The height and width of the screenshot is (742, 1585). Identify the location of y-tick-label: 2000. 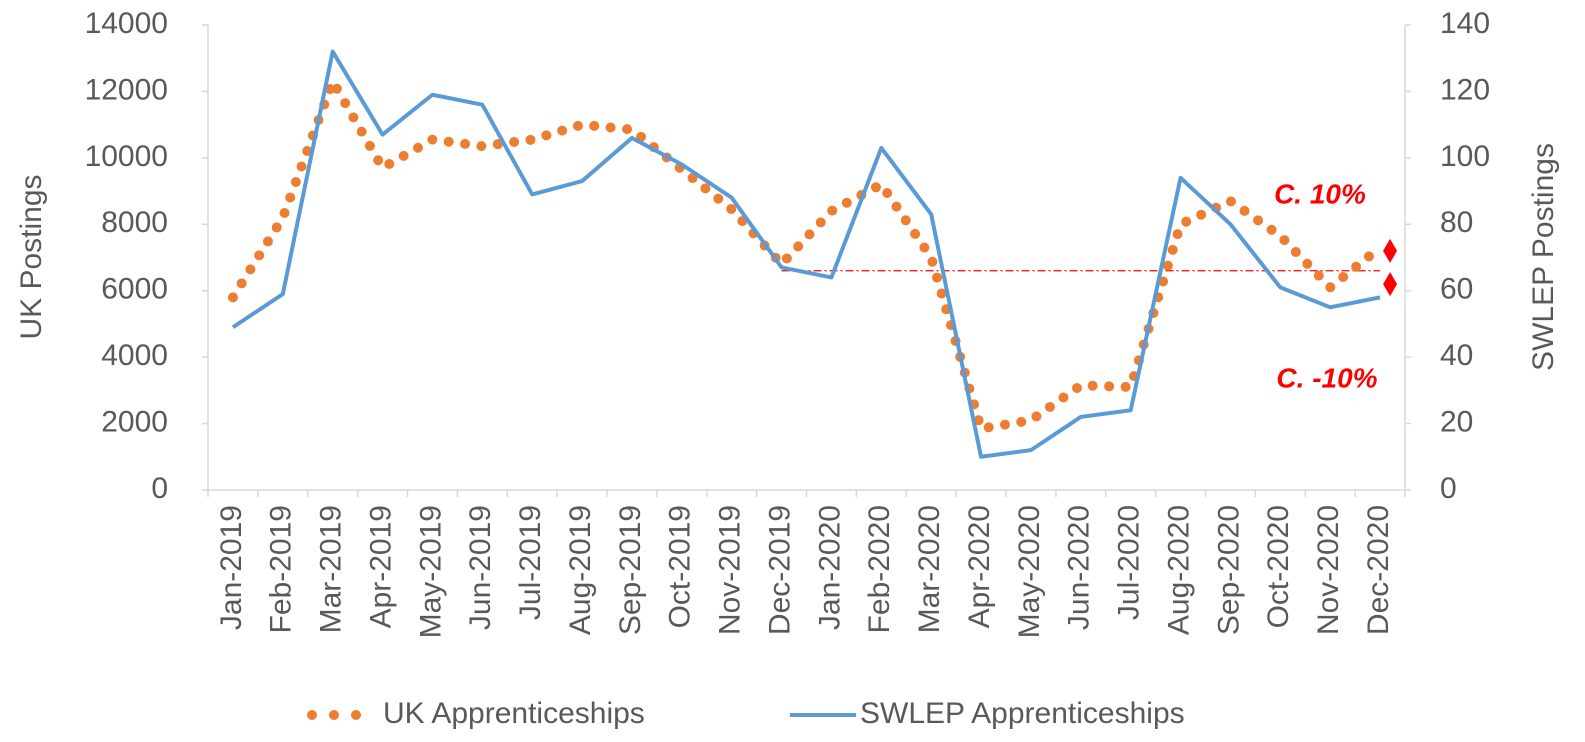
(134, 421).